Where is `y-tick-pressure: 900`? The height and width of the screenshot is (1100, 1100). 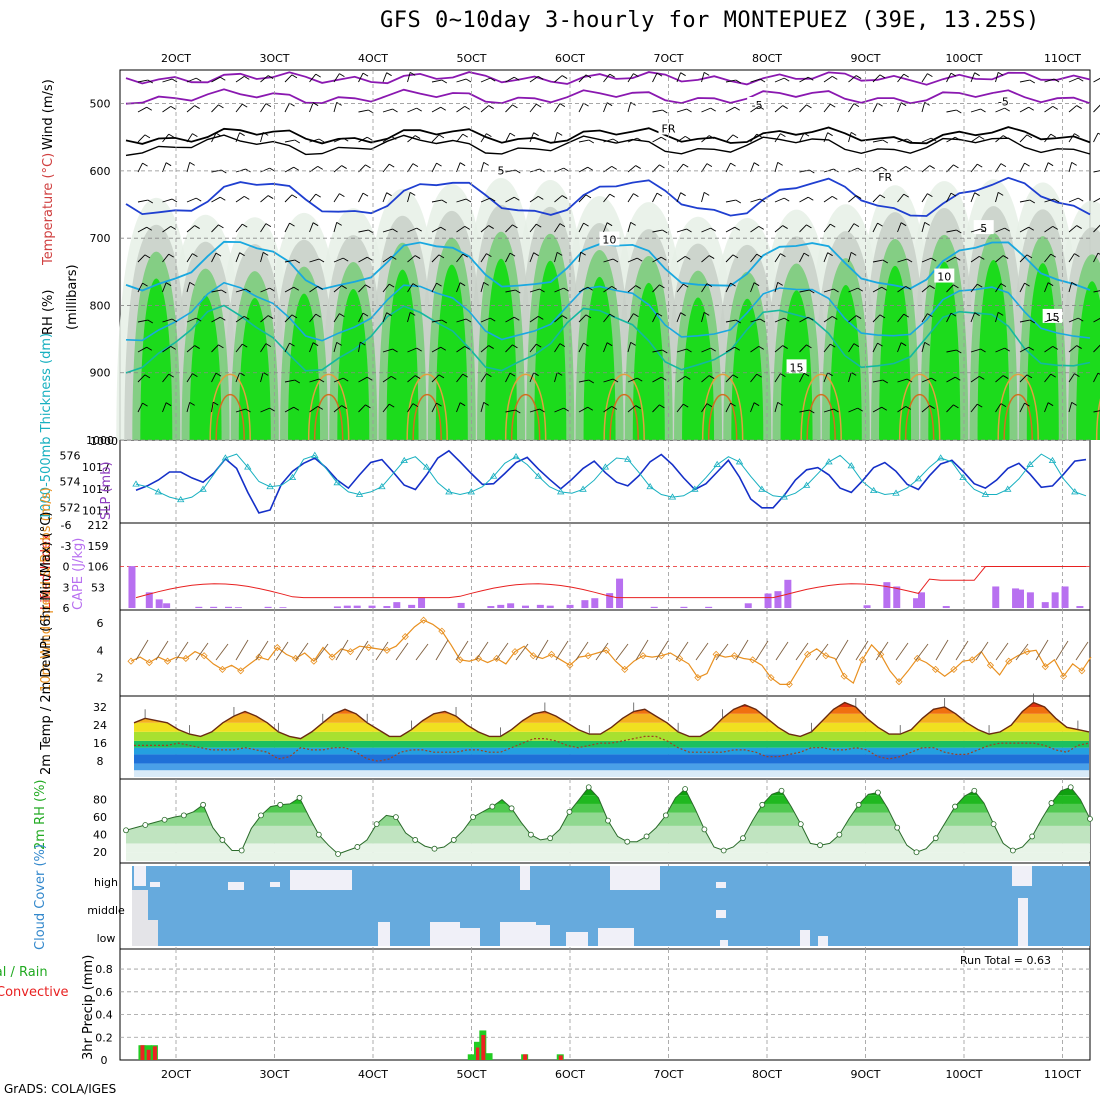 y-tick-pressure: 900 is located at coordinates (100, 373).